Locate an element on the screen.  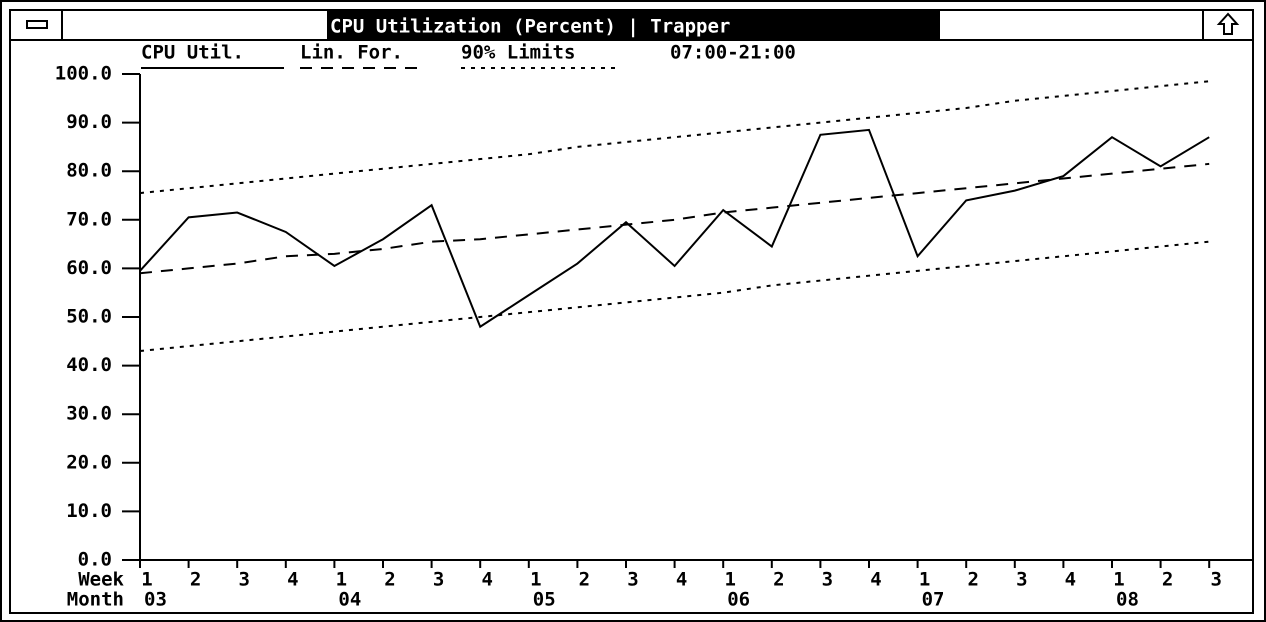
month-label: 04 is located at coordinates (349, 600).